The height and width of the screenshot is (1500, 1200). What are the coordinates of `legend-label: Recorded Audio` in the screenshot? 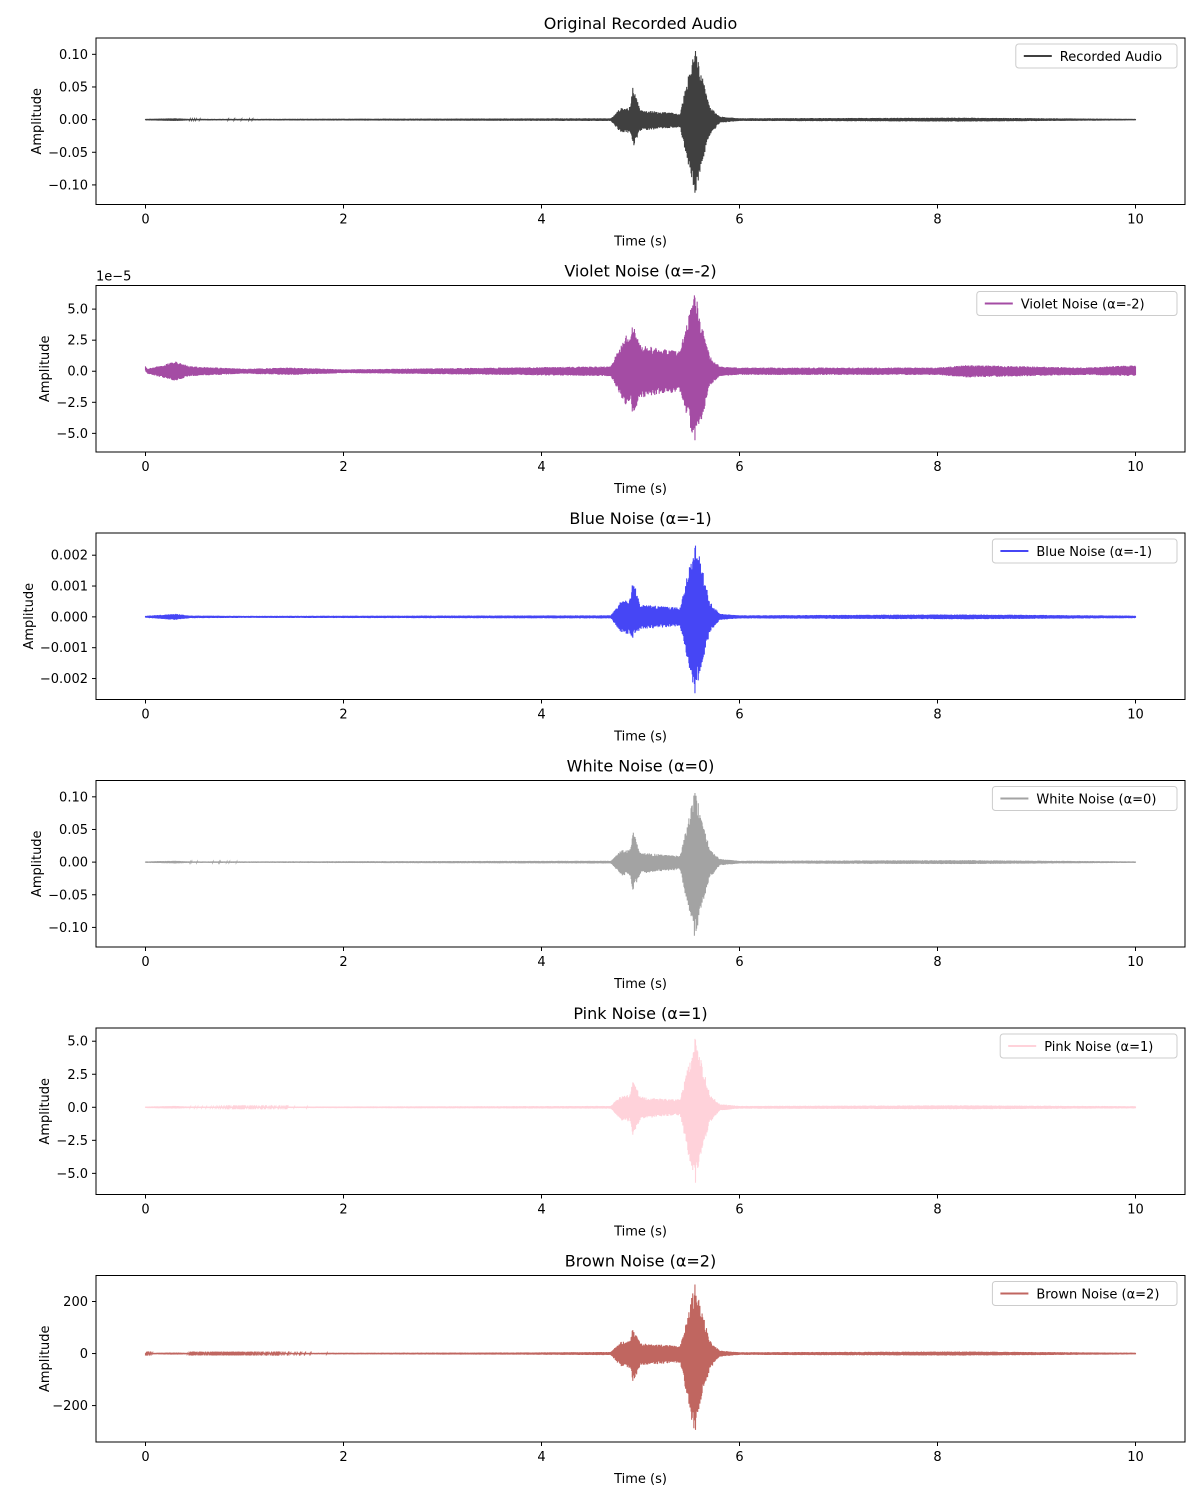 It's located at (1111, 57).